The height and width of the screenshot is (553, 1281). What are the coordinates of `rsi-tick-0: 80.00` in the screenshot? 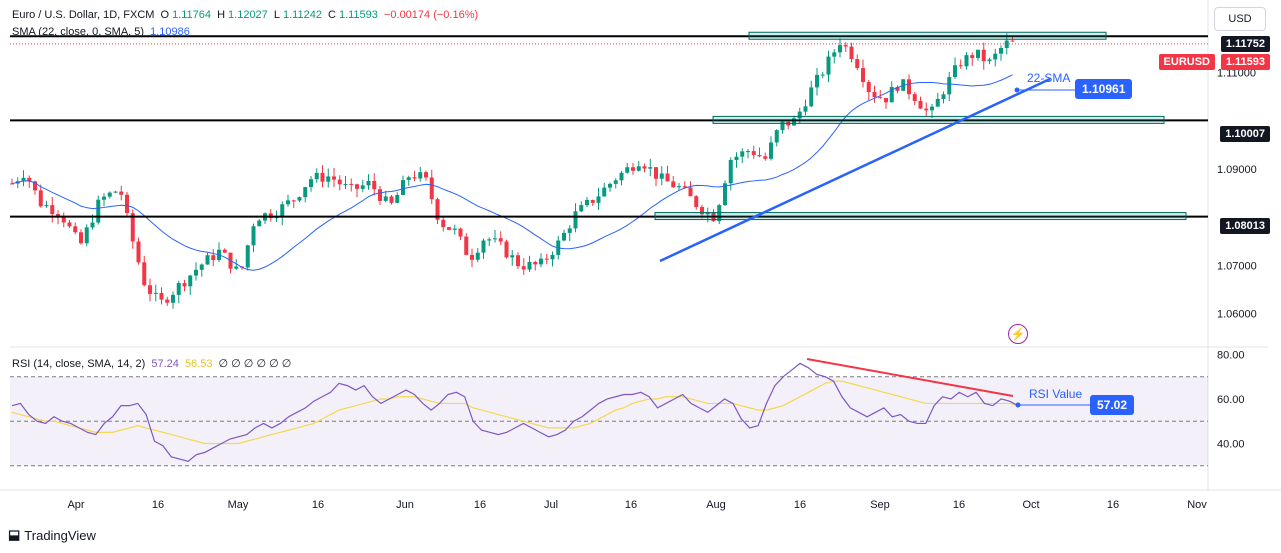 It's located at (1231, 355).